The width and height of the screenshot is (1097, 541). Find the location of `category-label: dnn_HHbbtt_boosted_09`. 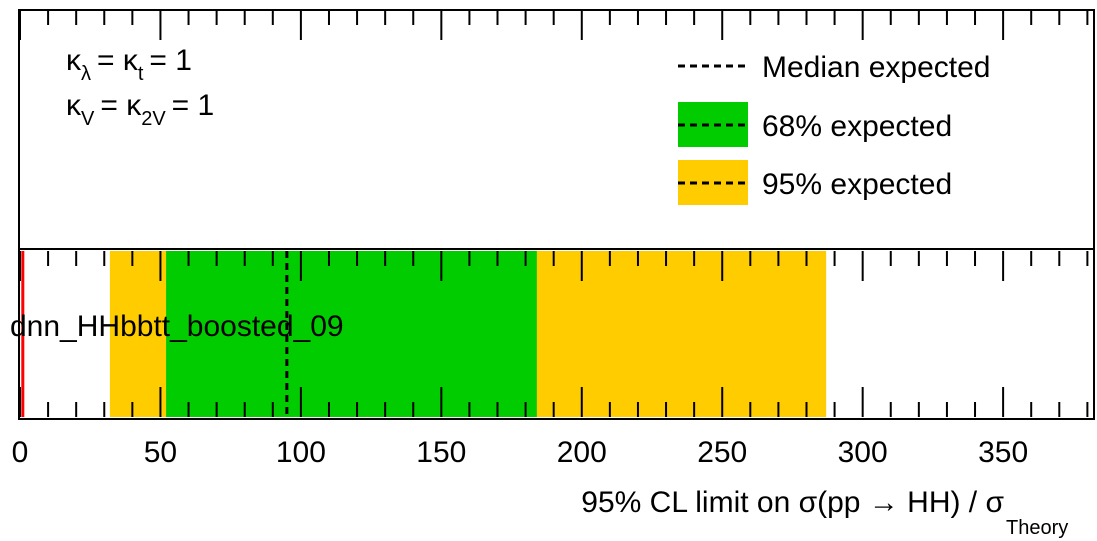

category-label: dnn_HHbbtt_boosted_09 is located at coordinates (177, 326).